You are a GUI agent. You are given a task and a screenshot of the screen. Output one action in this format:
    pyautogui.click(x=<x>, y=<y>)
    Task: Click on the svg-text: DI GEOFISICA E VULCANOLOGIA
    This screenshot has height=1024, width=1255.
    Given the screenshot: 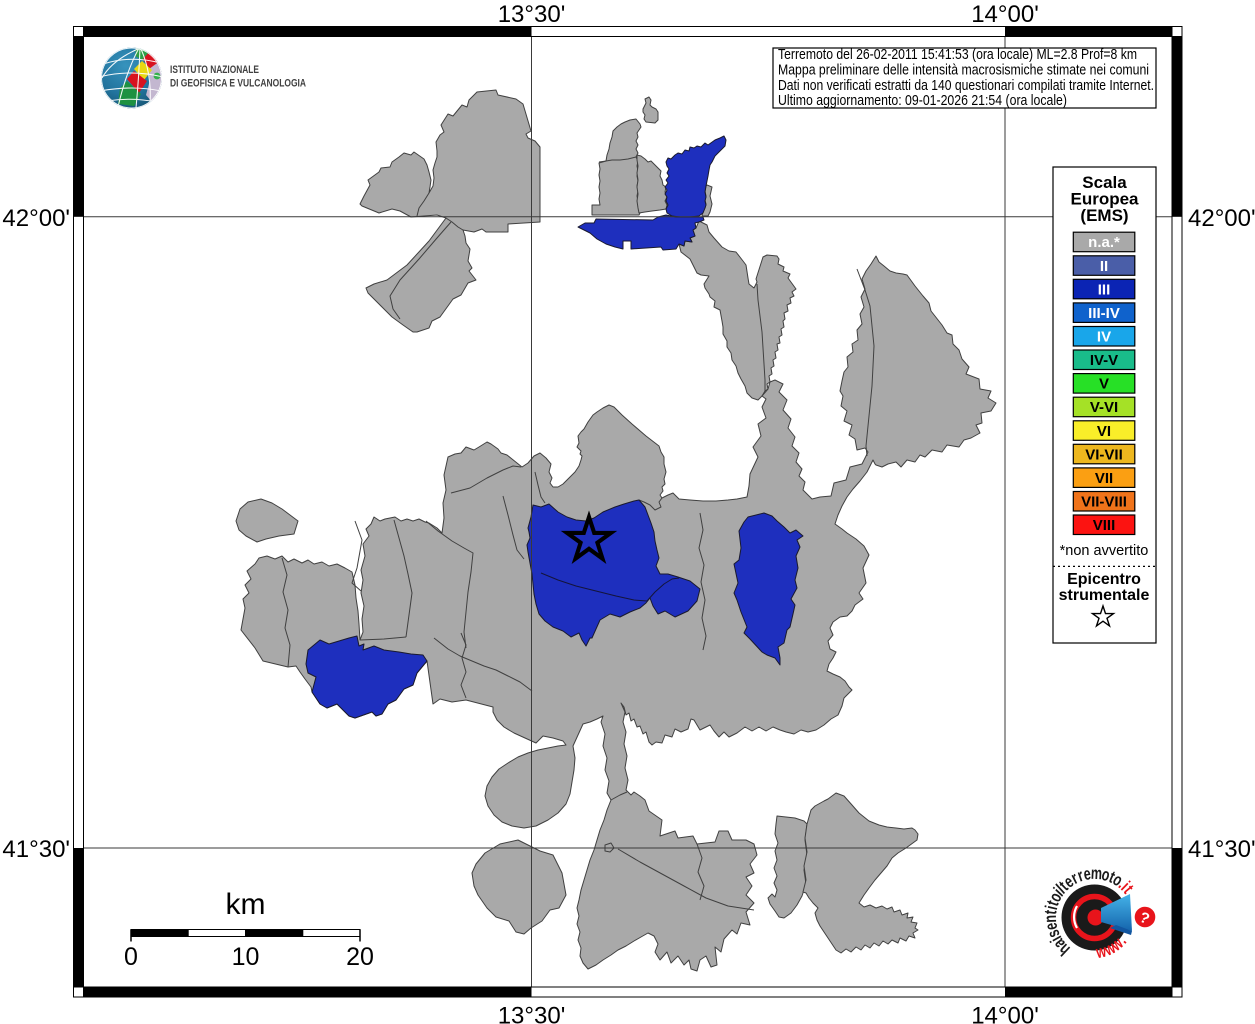 What is the action you would take?
    pyautogui.click(x=238, y=84)
    